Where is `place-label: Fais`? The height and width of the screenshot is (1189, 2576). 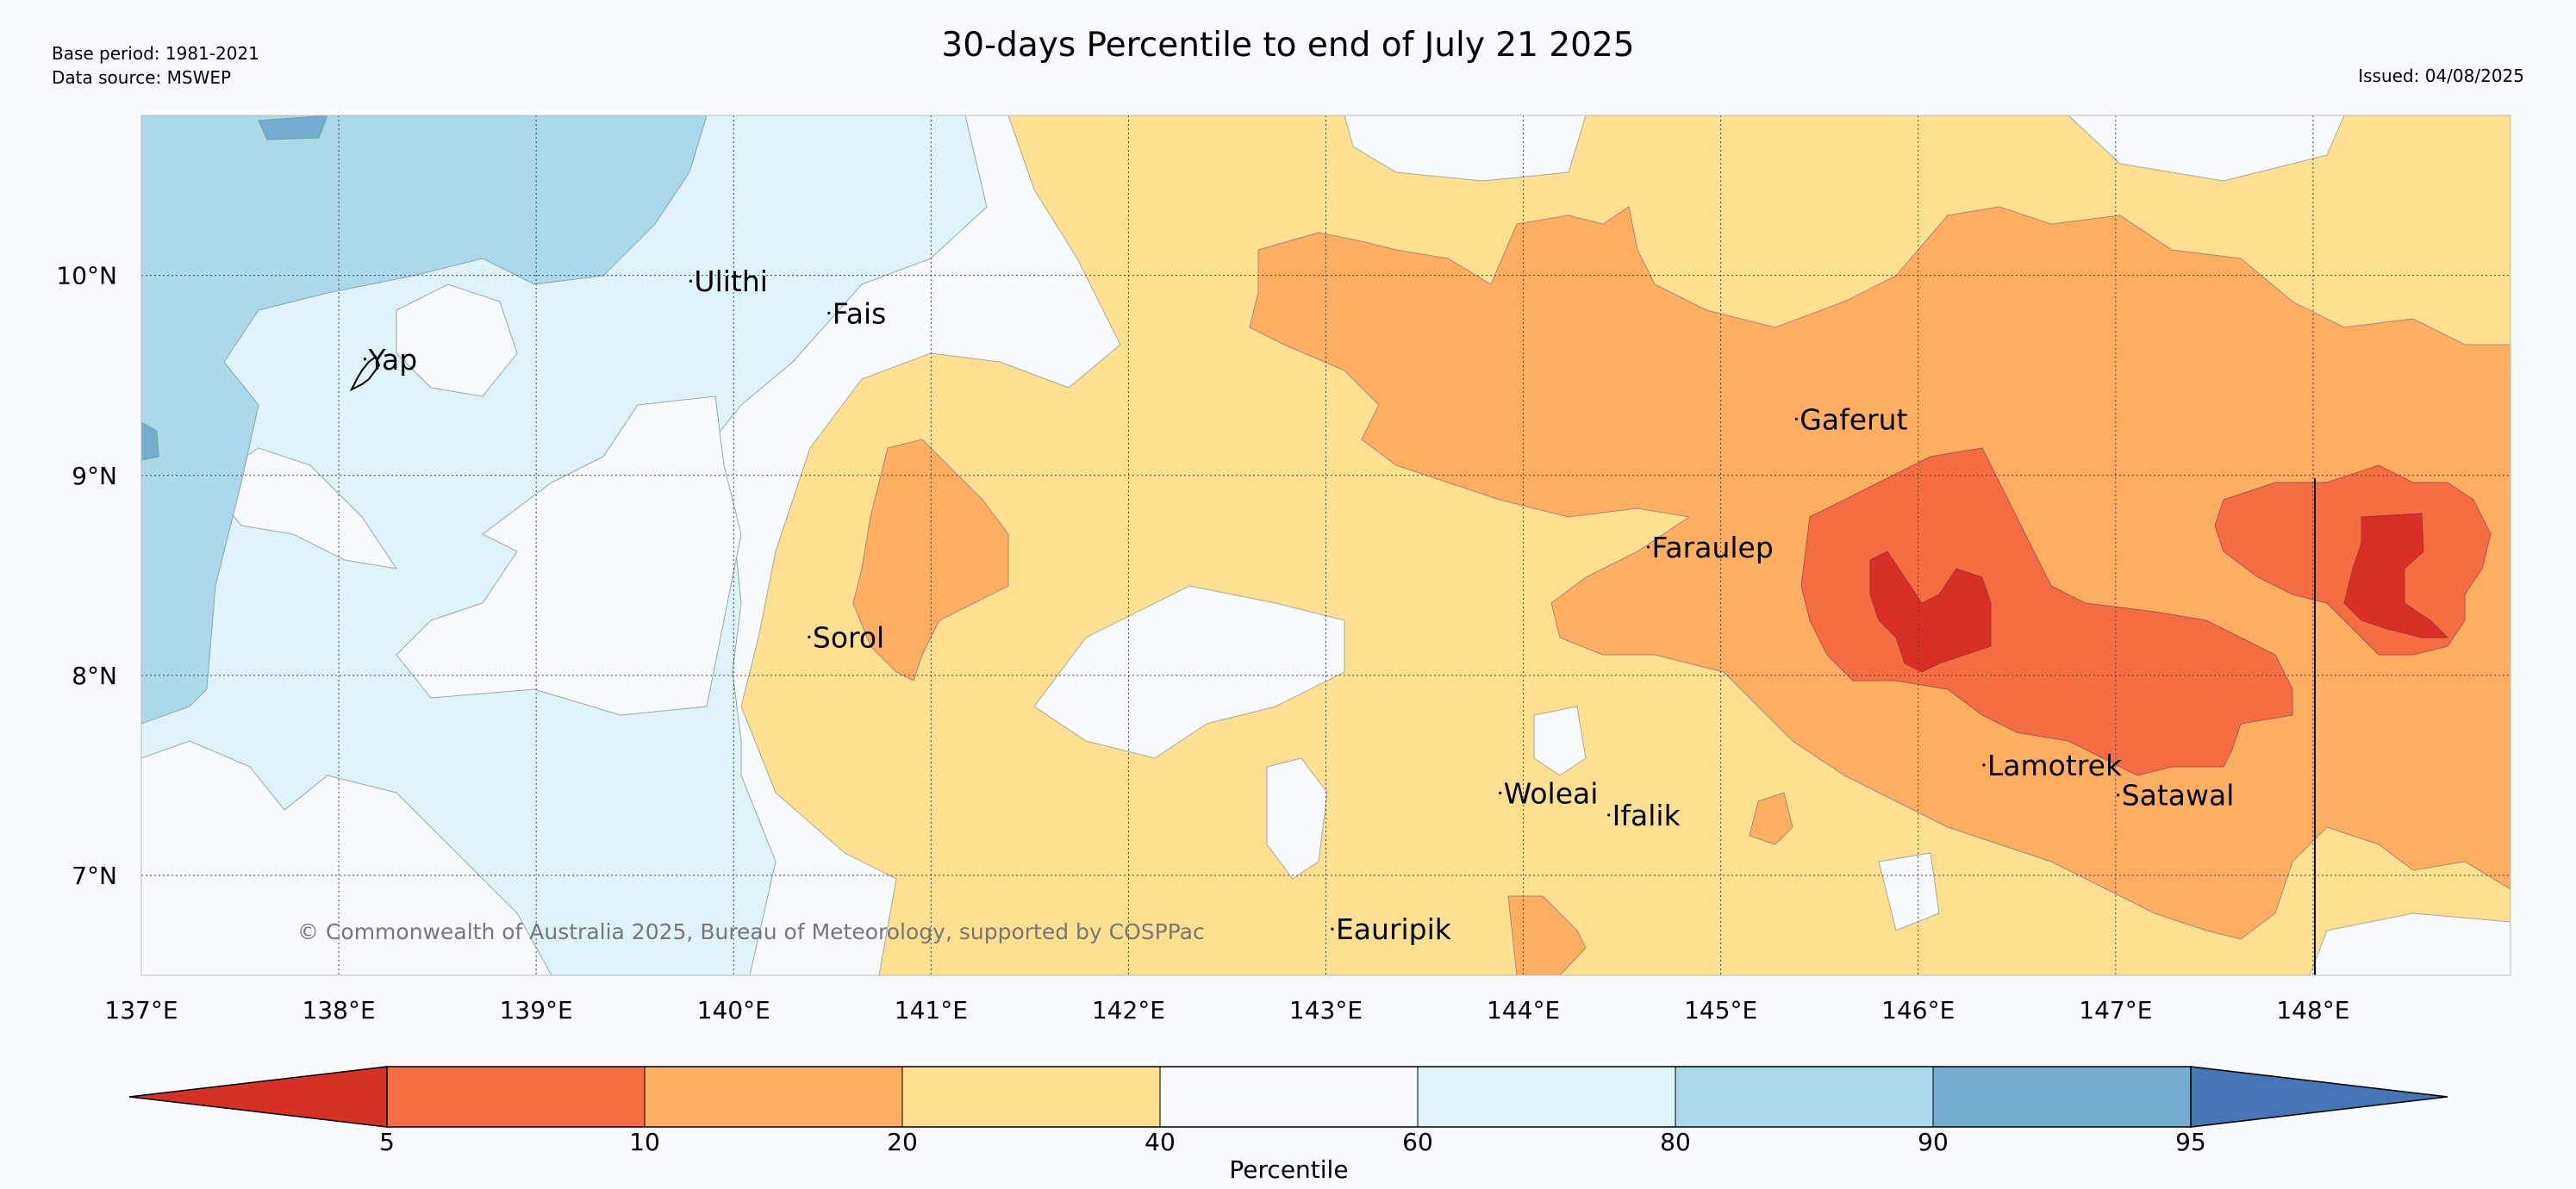
place-label: Fais is located at coordinates (860, 313).